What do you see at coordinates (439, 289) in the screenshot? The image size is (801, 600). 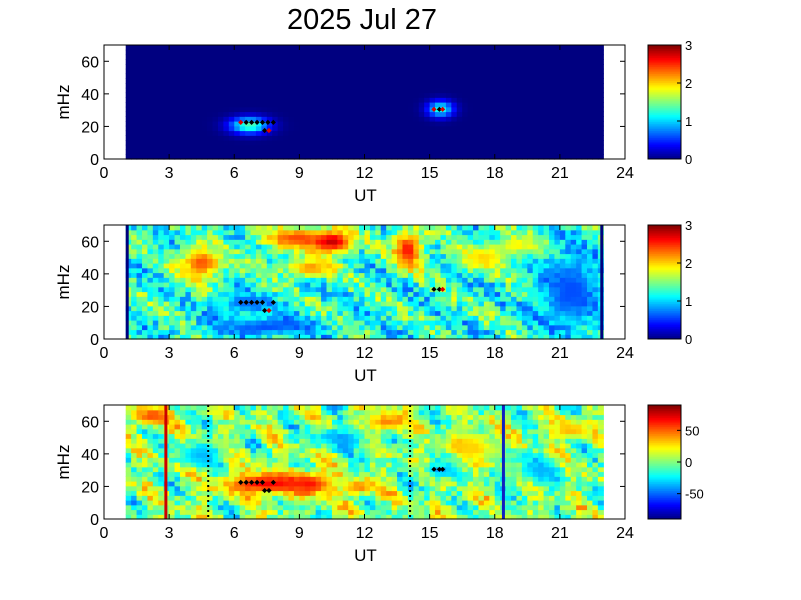 I see `event-marker` at bounding box center [439, 289].